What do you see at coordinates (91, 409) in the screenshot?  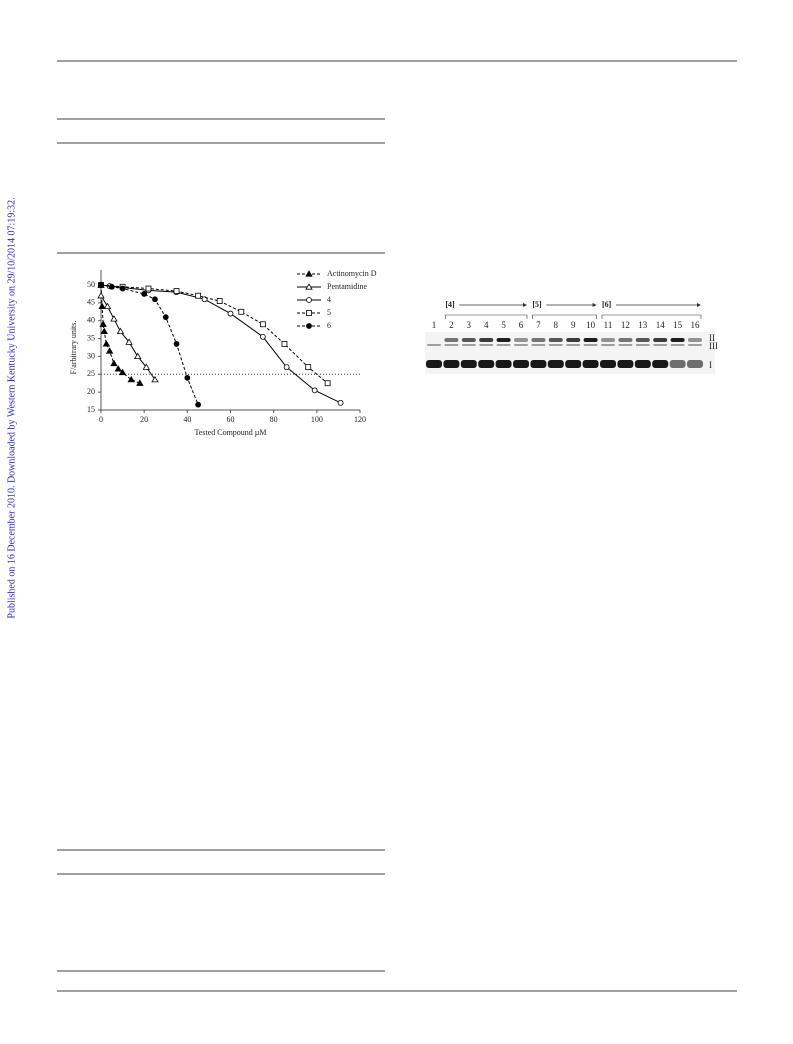 I see `y-tick-label: 15` at bounding box center [91, 409].